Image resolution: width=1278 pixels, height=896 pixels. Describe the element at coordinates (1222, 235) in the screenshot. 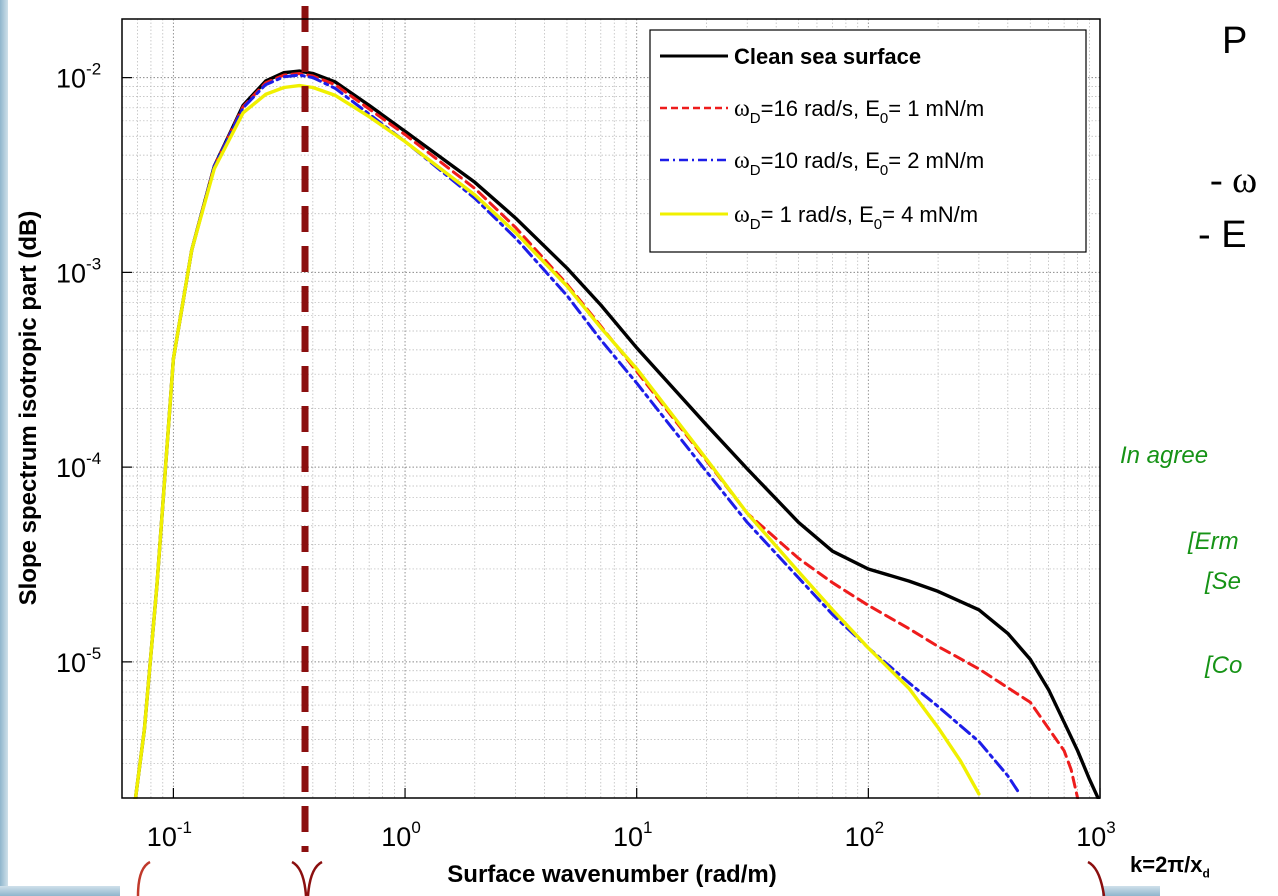

I see `right-line-e: - E` at that location.